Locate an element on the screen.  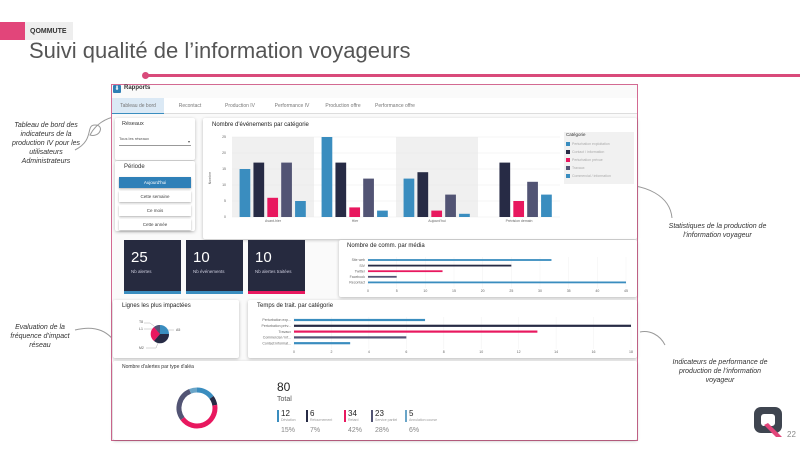
media-chart-card is located at coordinates (488, 268).